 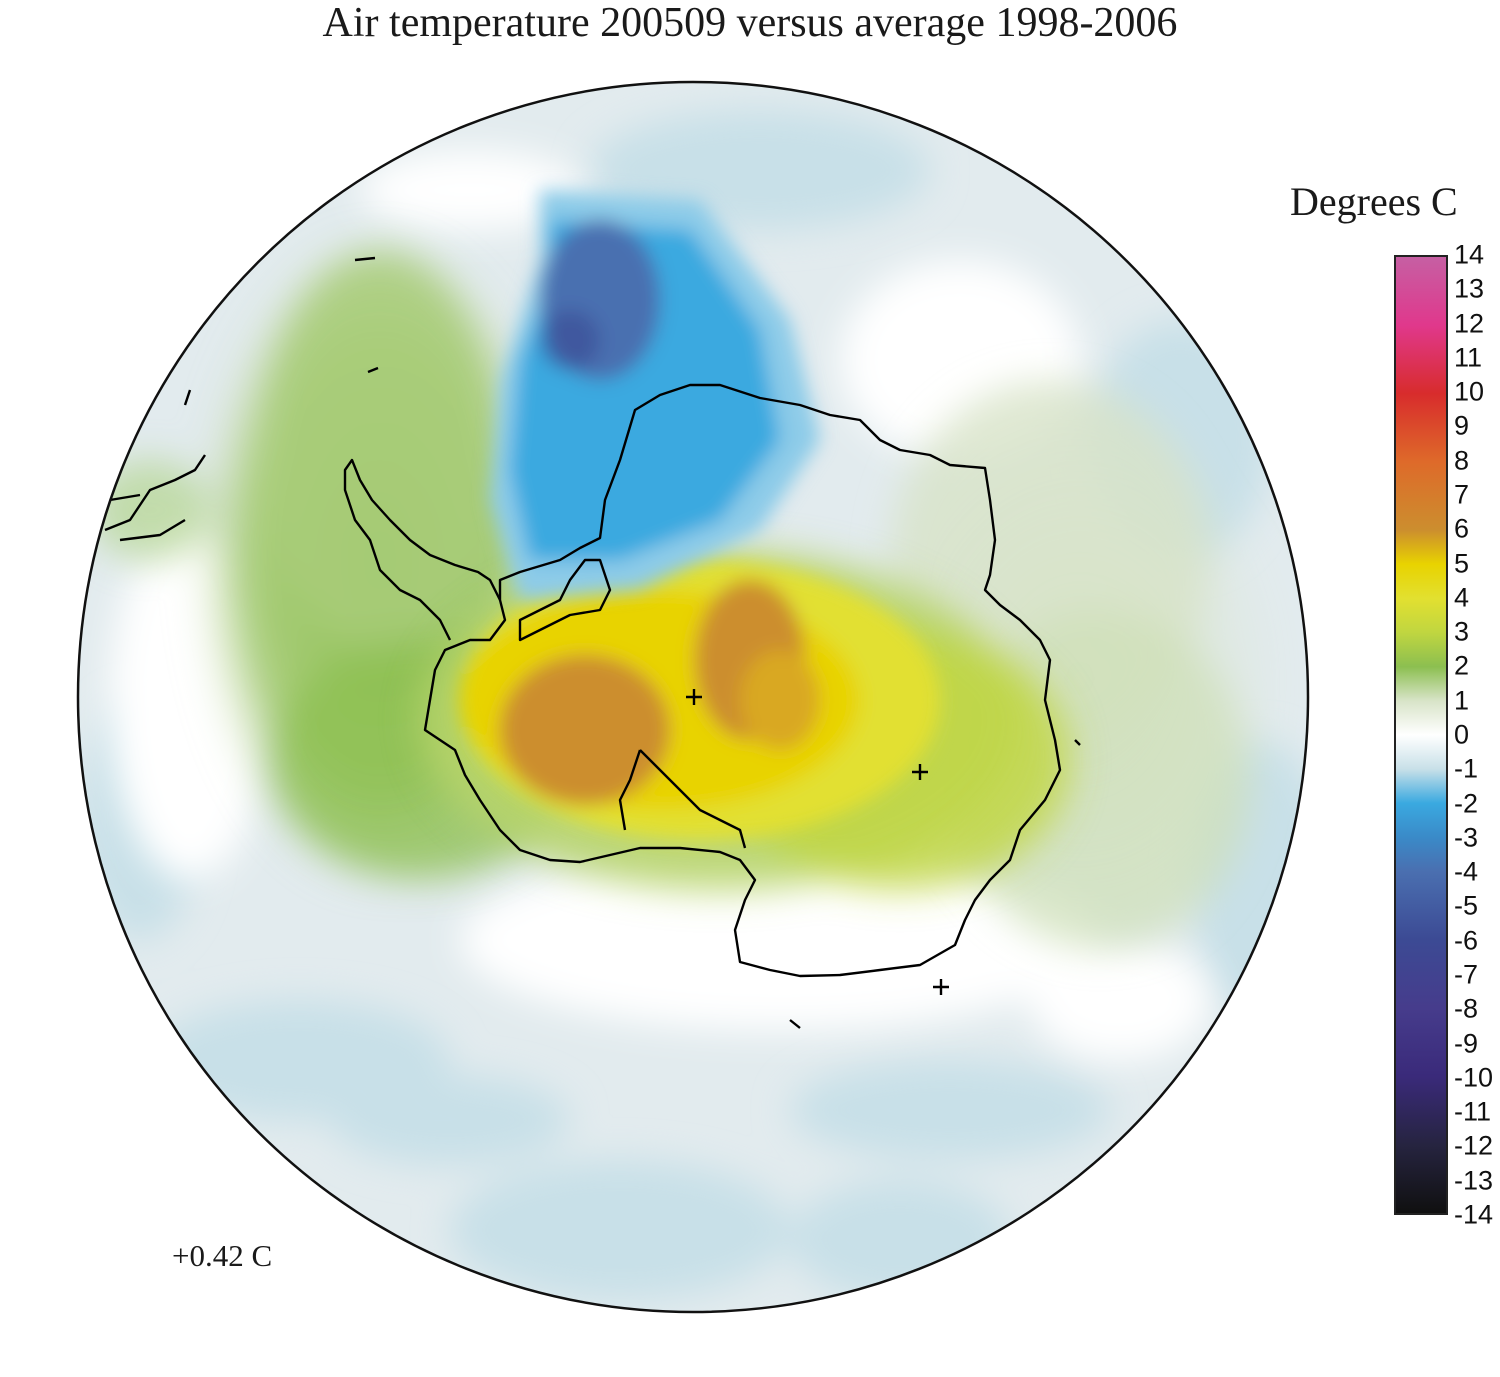 What do you see at coordinates (1469, 288) in the screenshot?
I see `scale-tick-label: 13` at bounding box center [1469, 288].